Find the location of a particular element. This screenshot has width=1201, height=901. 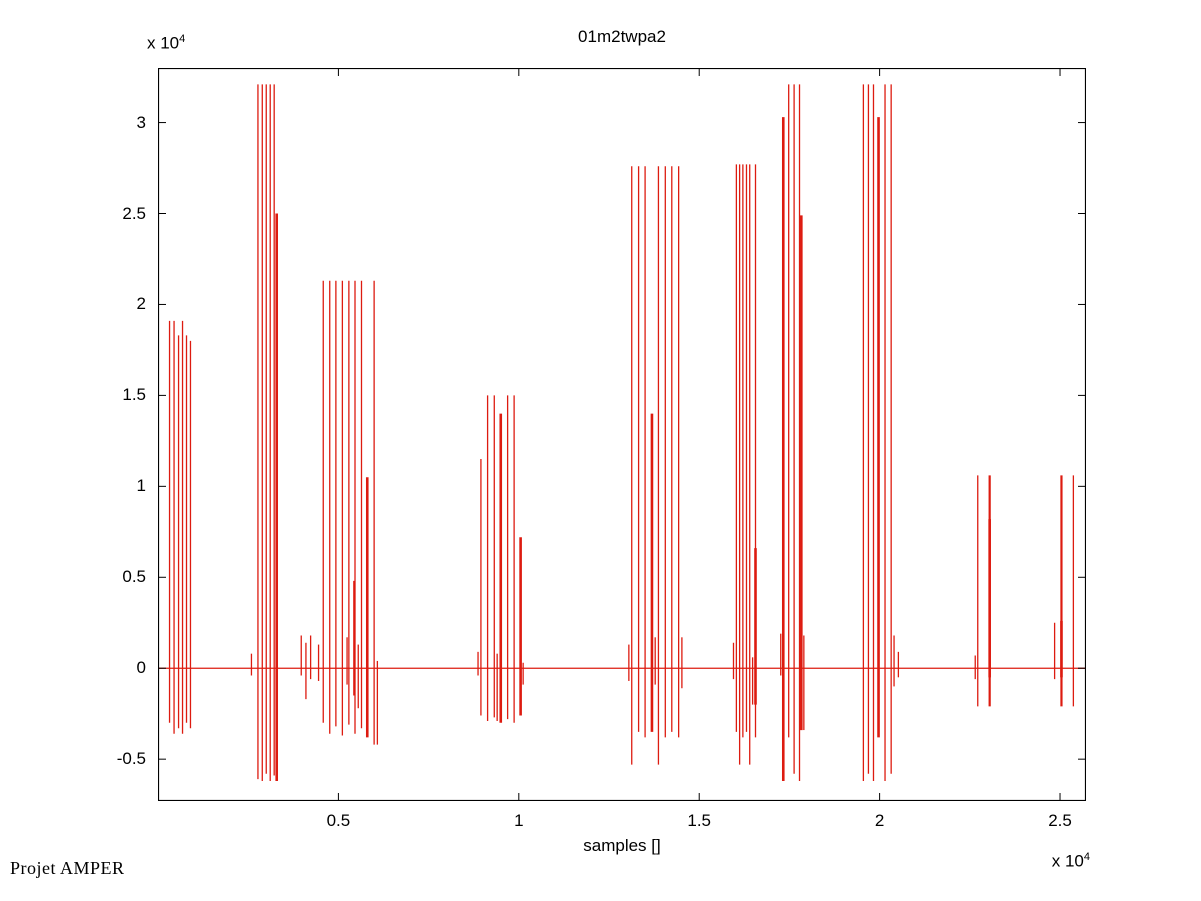

x-tick-label: 2 is located at coordinates (879, 820).